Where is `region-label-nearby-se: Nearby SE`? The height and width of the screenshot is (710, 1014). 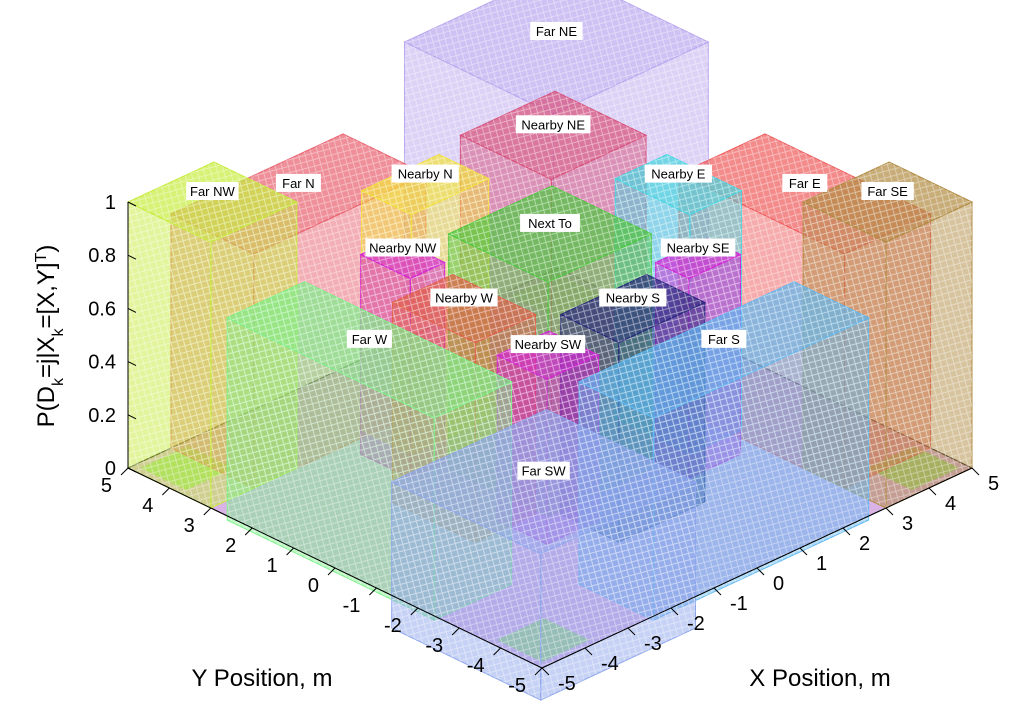
region-label-nearby-se: Nearby SE is located at coordinates (698, 247).